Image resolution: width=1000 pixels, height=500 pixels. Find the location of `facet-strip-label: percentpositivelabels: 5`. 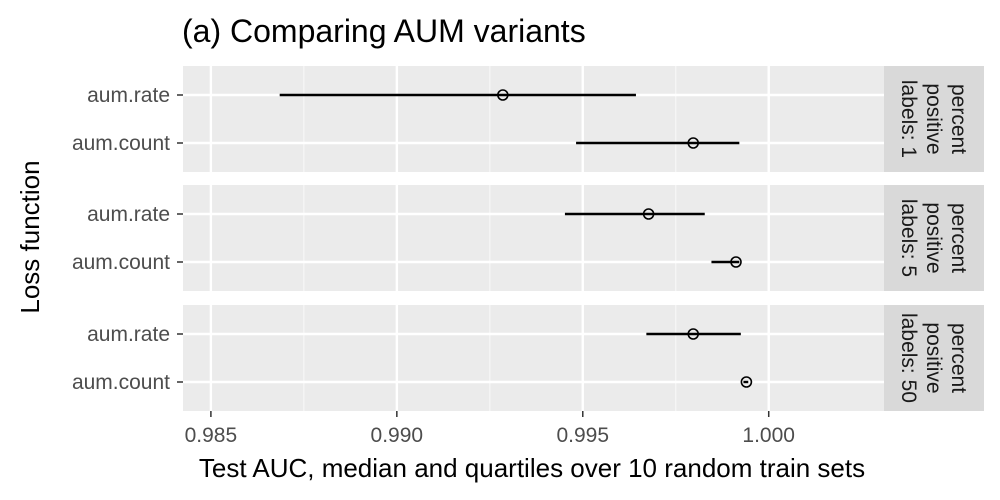

facet-strip-label: percentpositivelabels: 5 is located at coordinates (933, 238).